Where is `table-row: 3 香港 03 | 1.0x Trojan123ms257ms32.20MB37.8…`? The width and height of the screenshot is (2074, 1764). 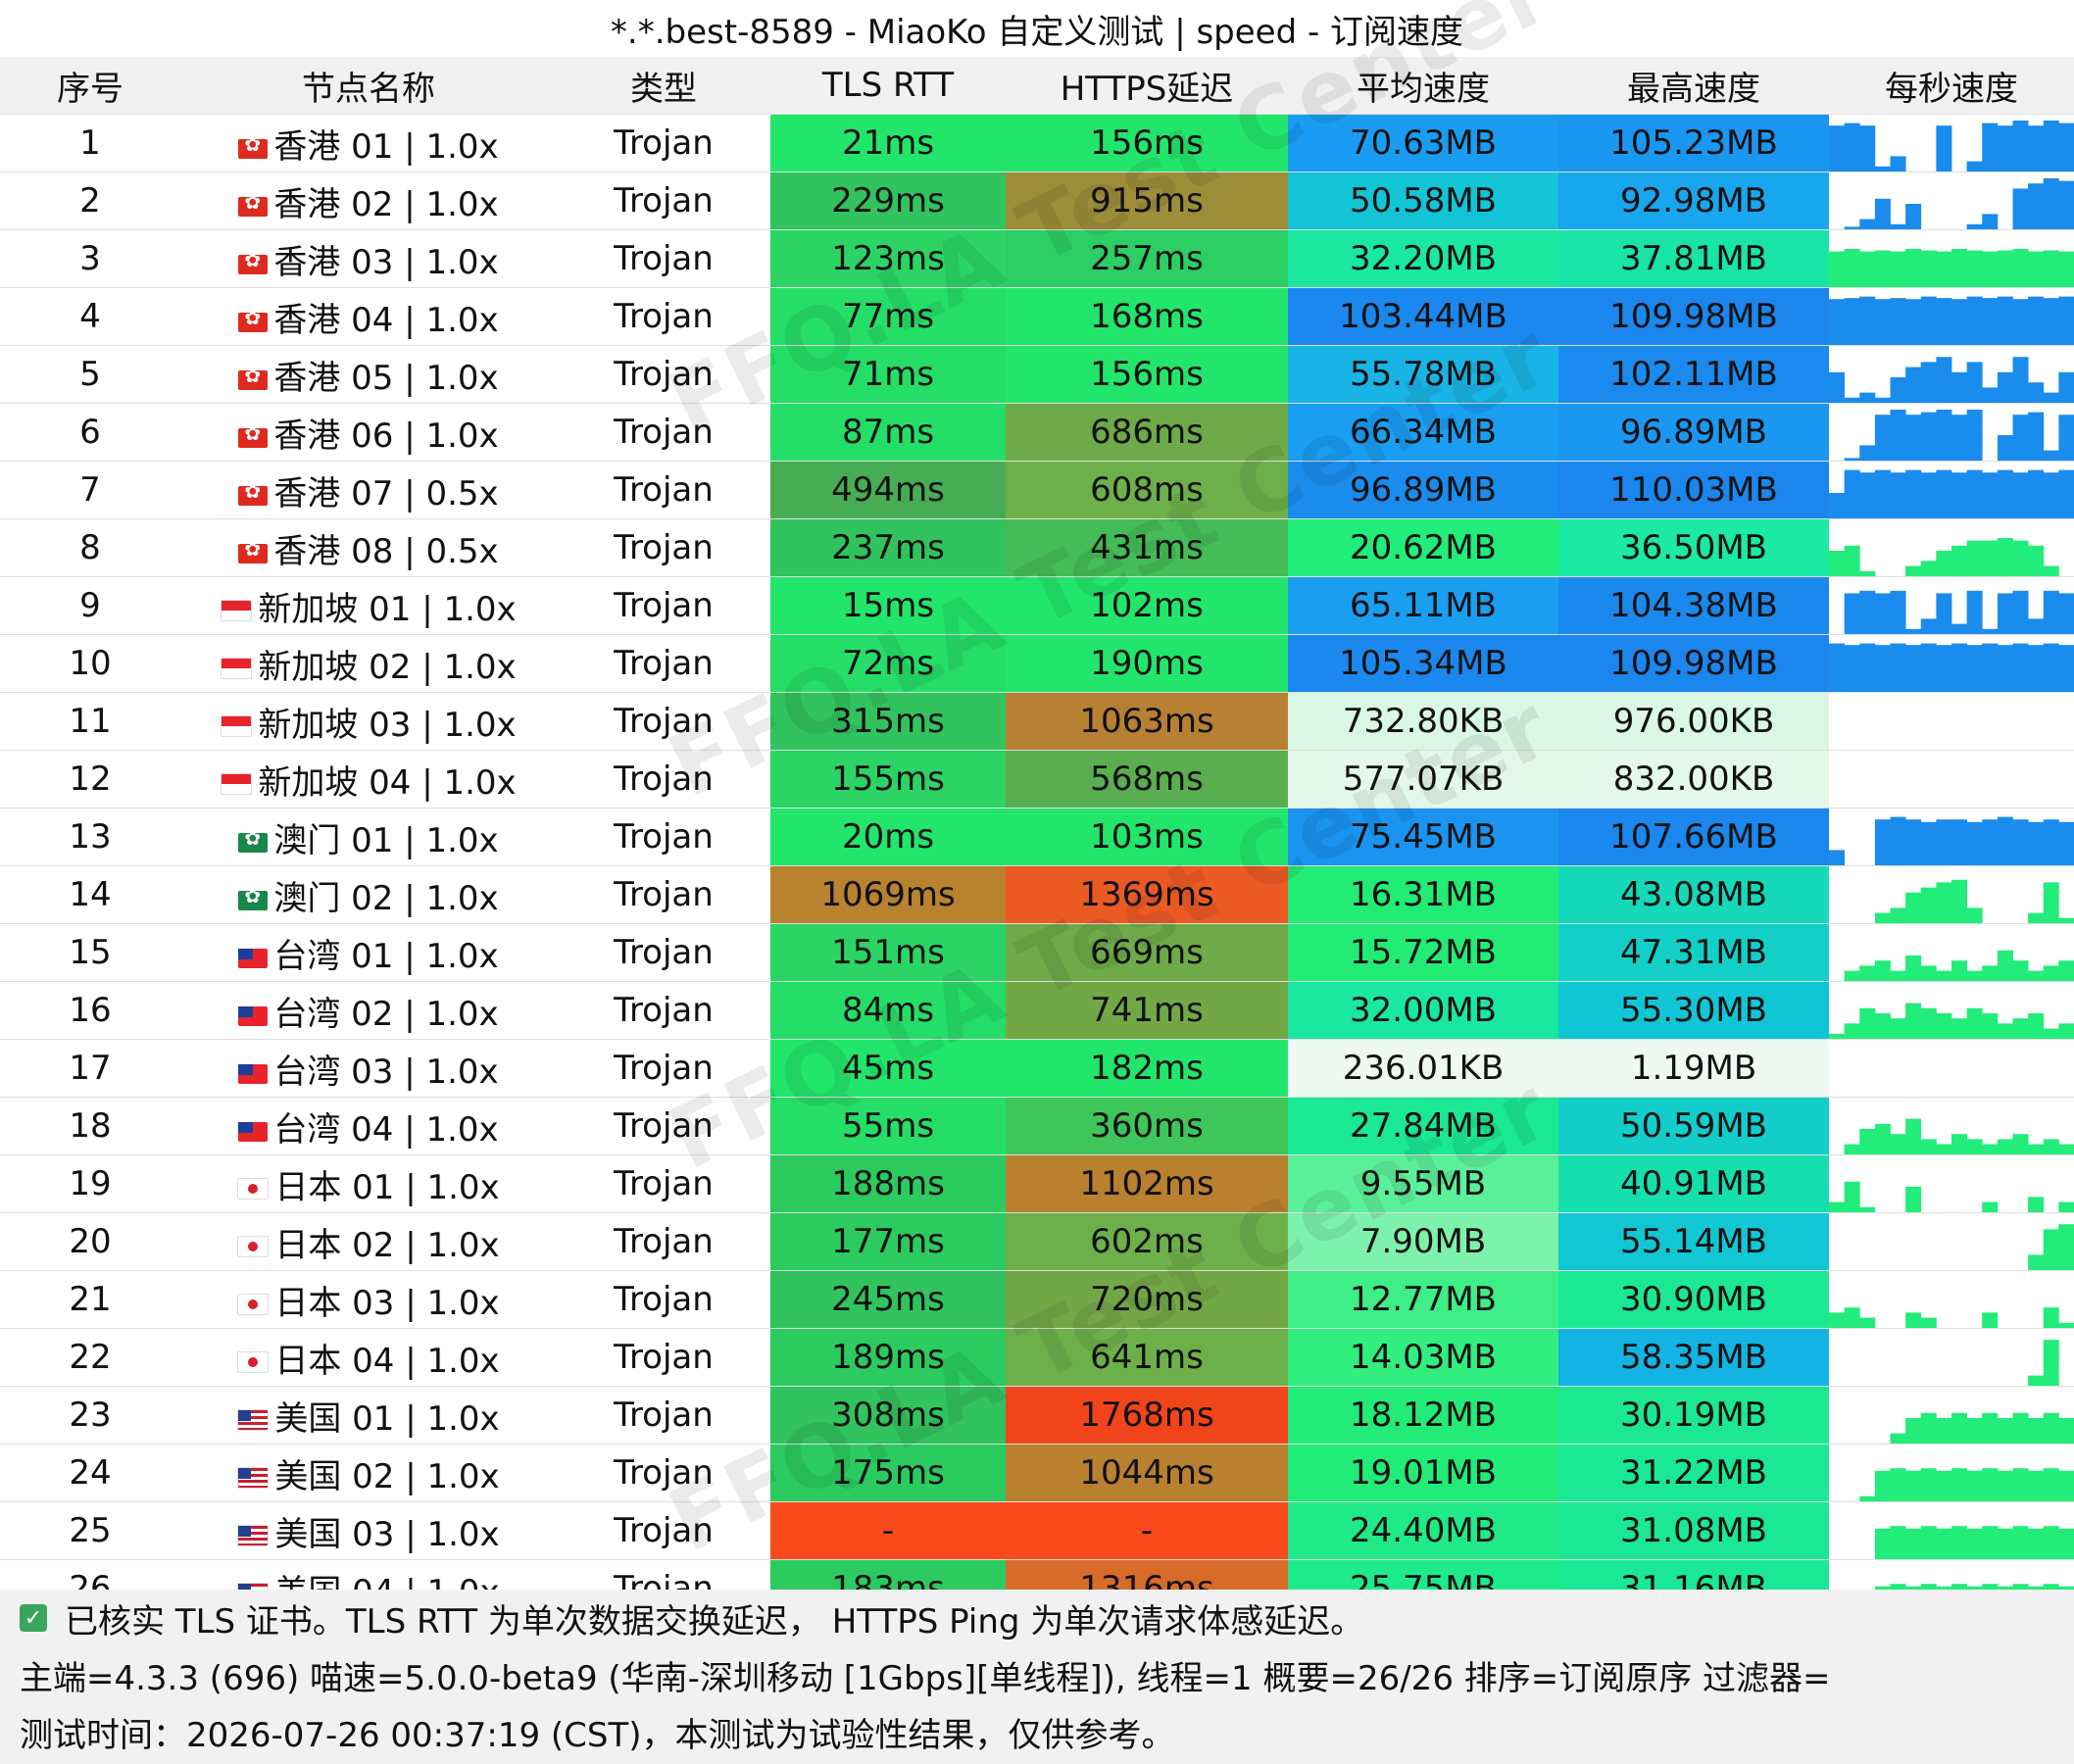 table-row: 3 香港 03 | 1.0x Trojan123ms257ms32.20MB37.8… is located at coordinates (1037, 258).